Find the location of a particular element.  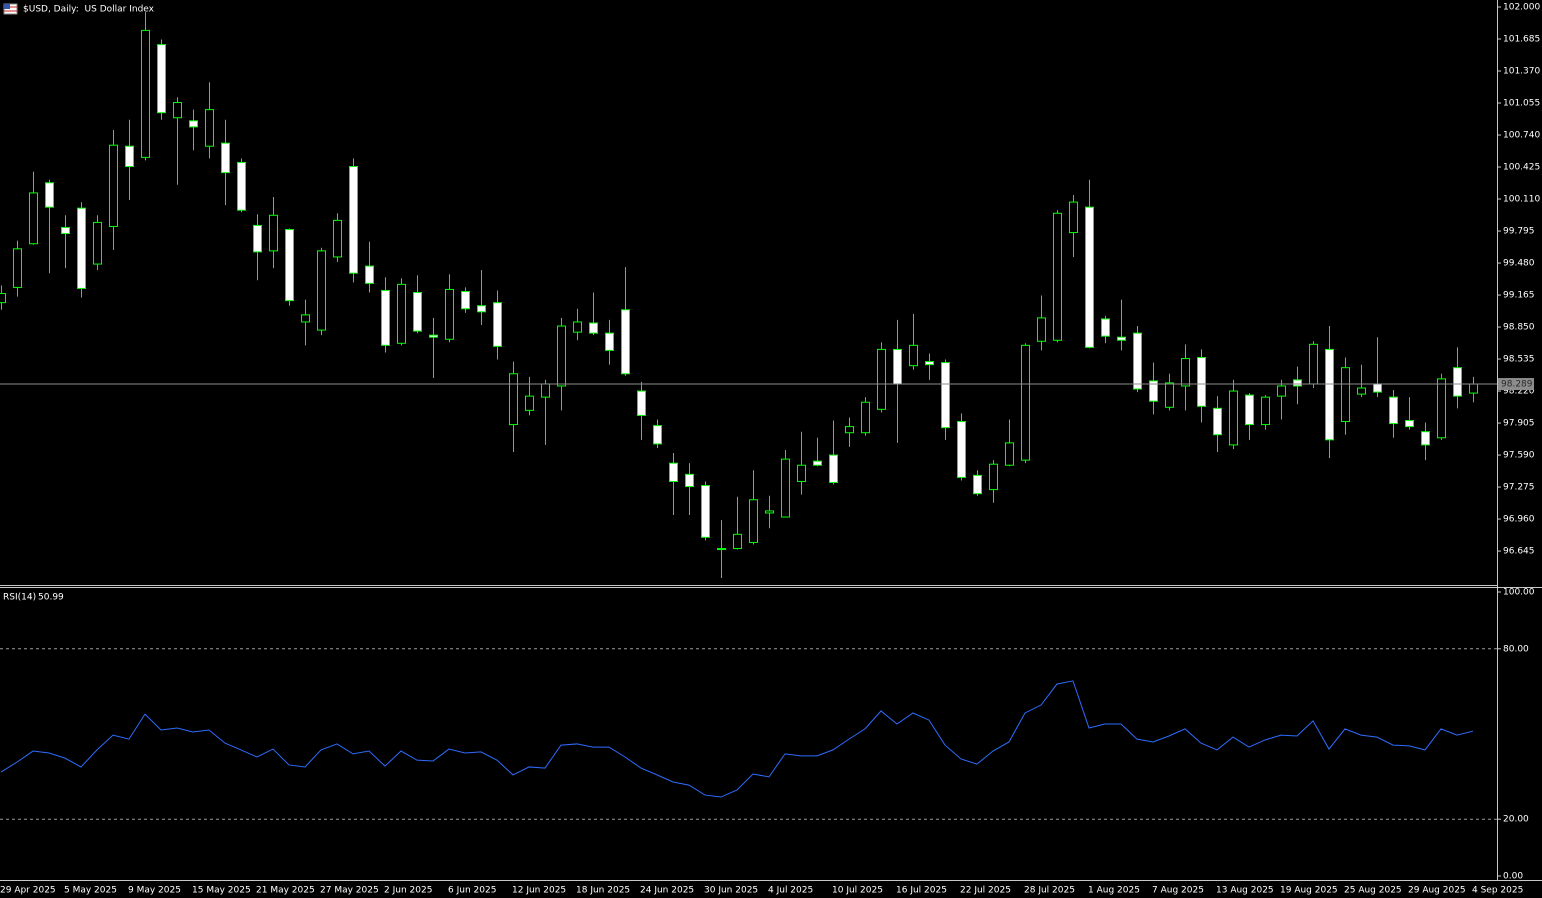

y-tick-label: 100.00 is located at coordinates (1519, 593).